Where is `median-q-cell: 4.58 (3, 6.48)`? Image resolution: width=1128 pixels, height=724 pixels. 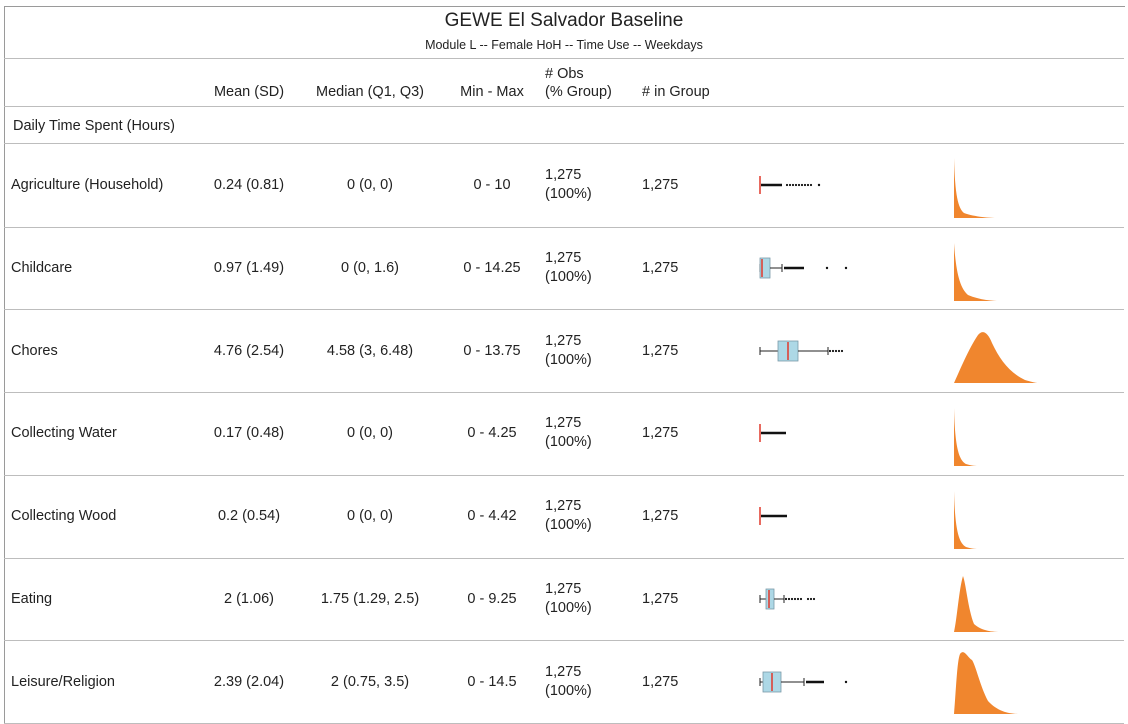 median-q-cell: 4.58 (3, 6.48) is located at coordinates (370, 350).